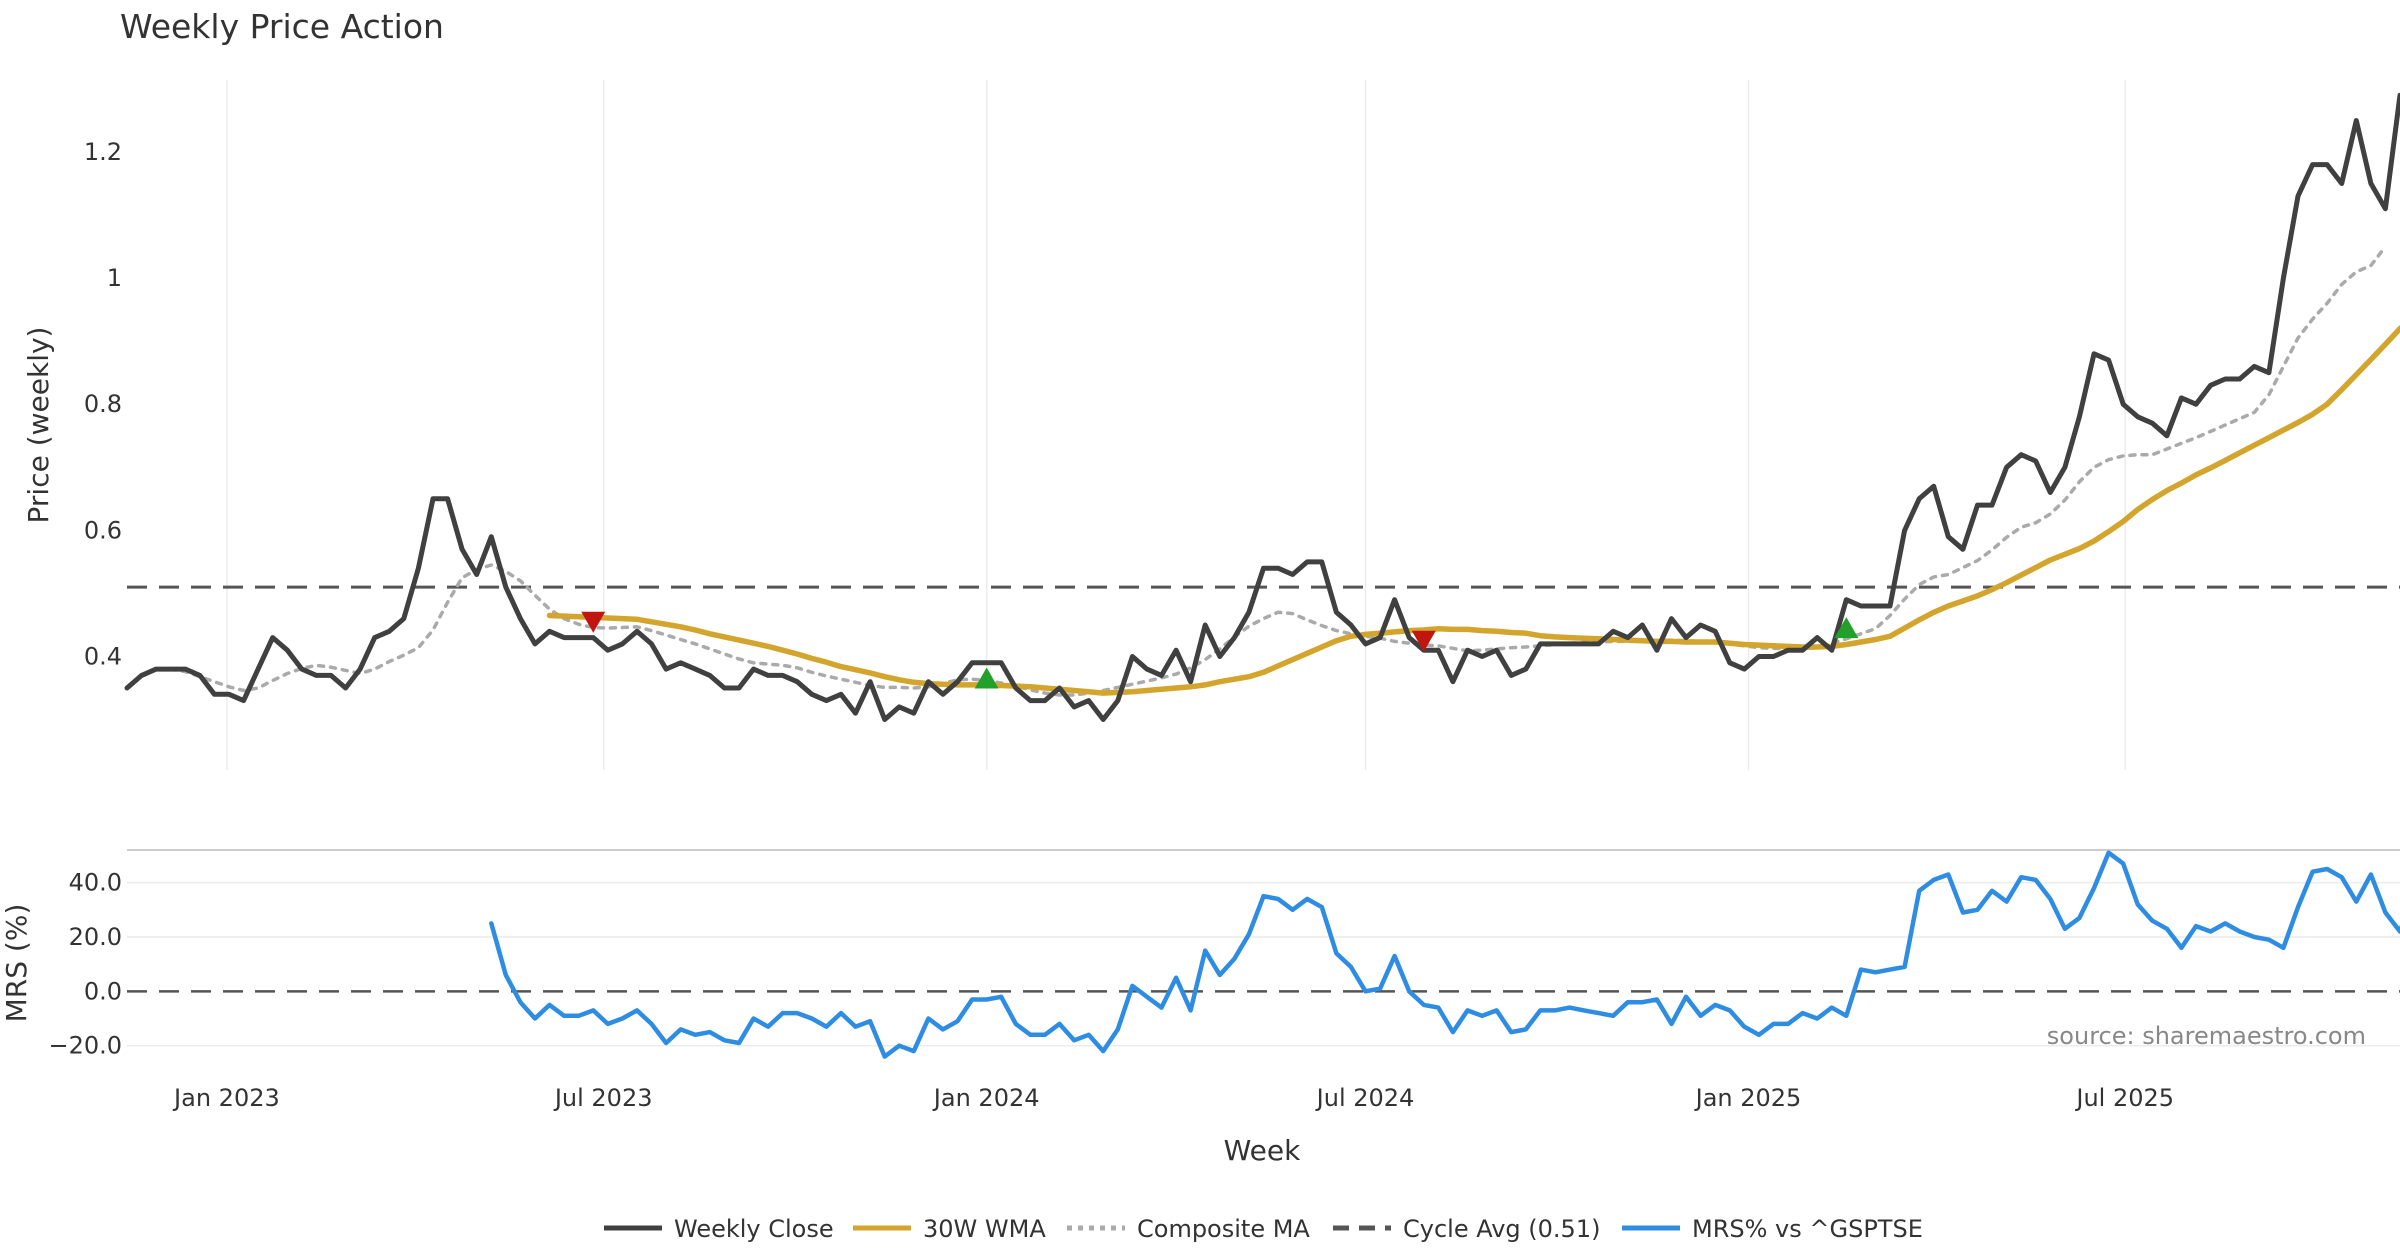 This screenshot has width=2400, height=1260. Describe the element at coordinates (986, 1098) in the screenshot. I see `x-tick-label: Jan 2024` at that location.